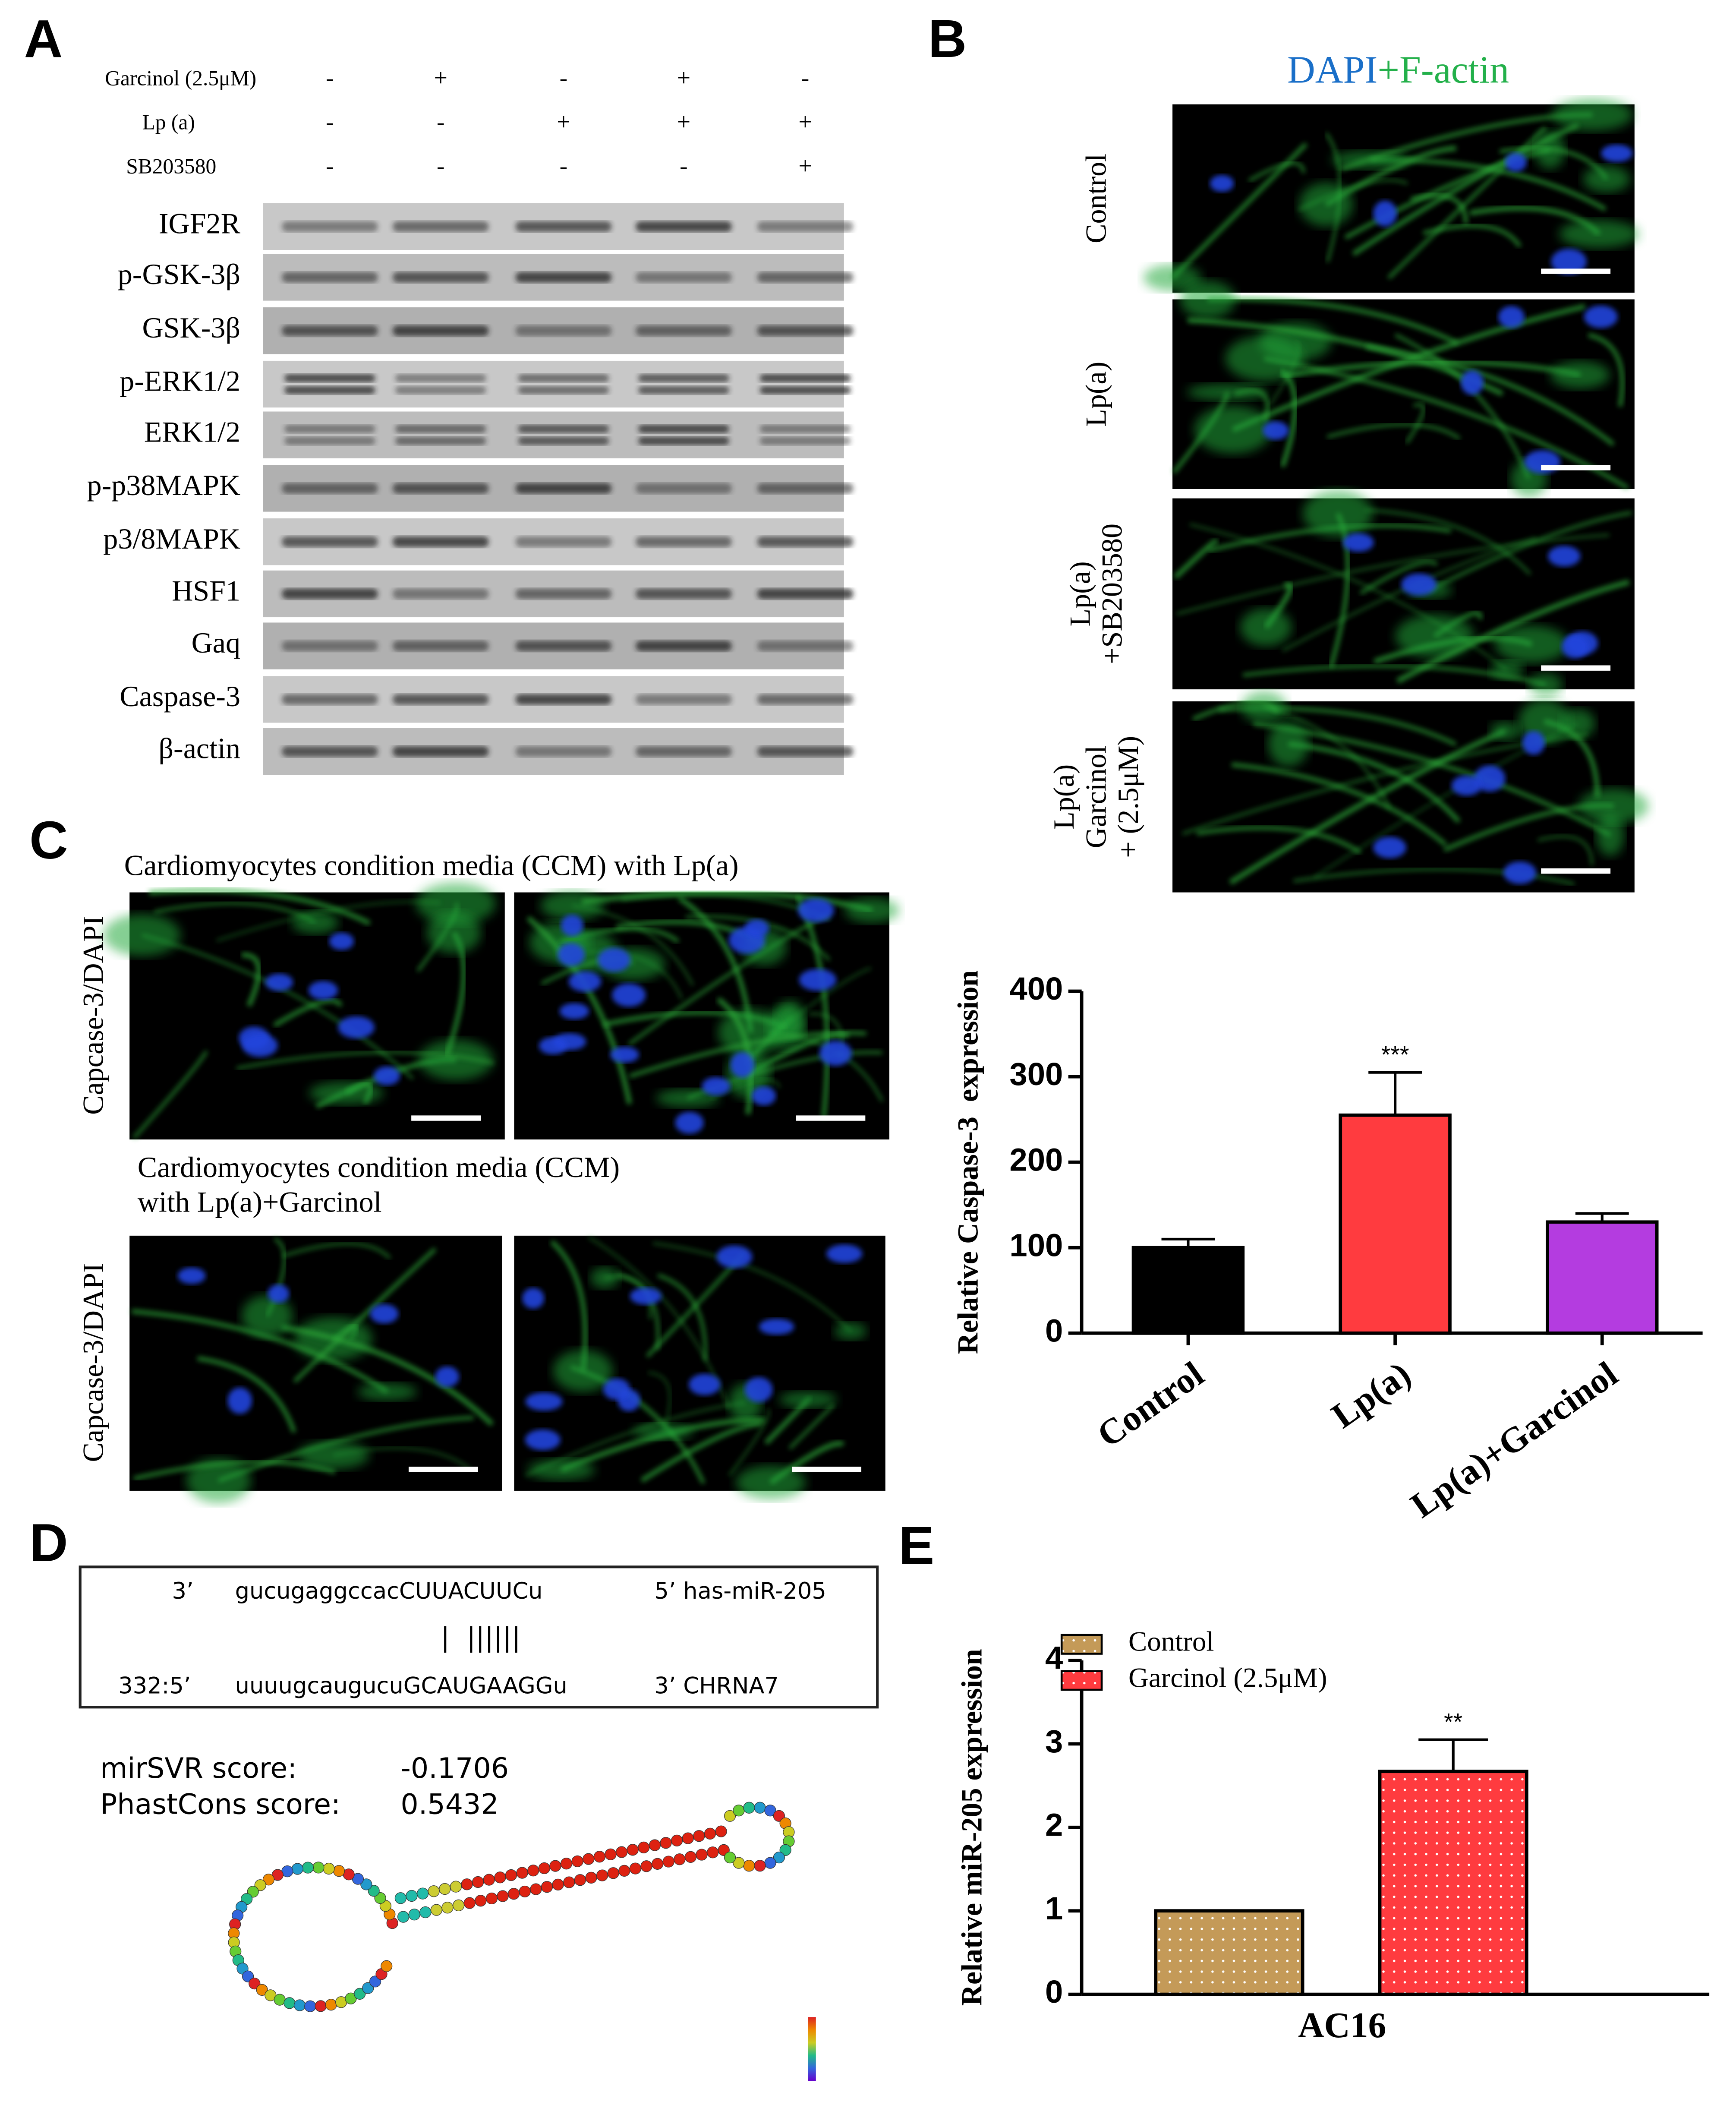  What do you see at coordinates (180, 78) in the screenshot?
I see `treatment-label: Garcinol (2.5μM)` at bounding box center [180, 78].